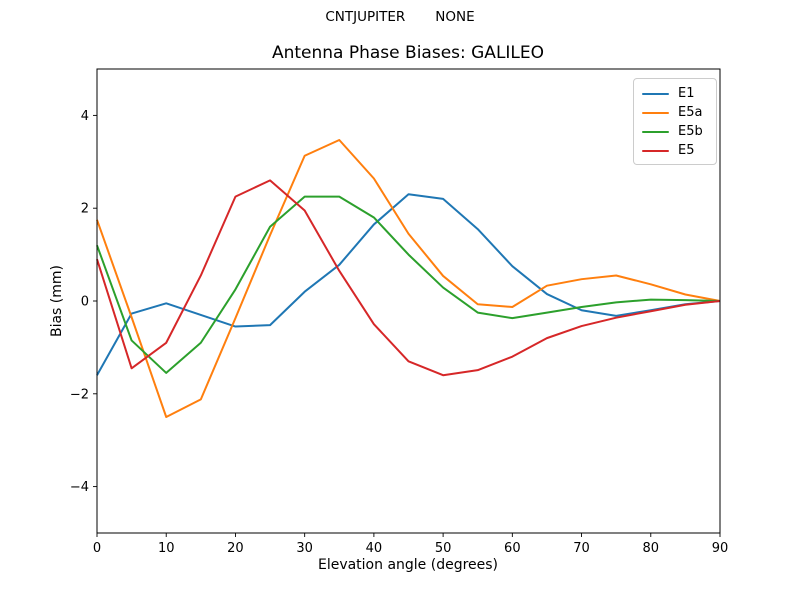 The width and height of the screenshot is (800, 600). What do you see at coordinates (675, 112) in the screenshot?
I see `legend-item-E5a: E5a` at bounding box center [675, 112].